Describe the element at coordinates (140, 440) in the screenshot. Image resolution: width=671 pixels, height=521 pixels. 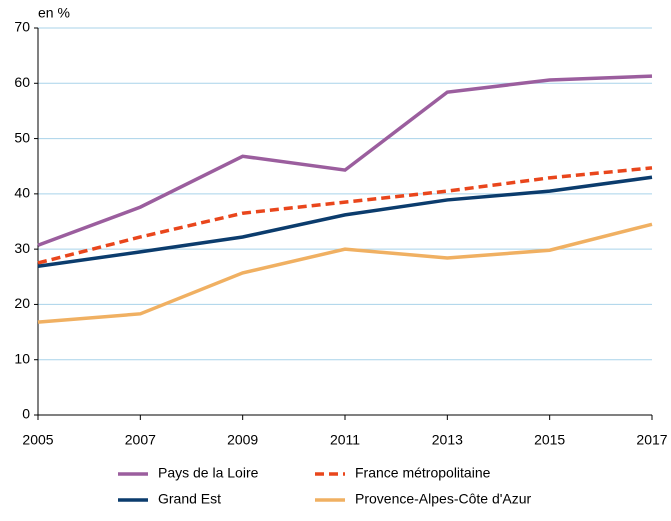
I see `x-tick-label: 2007` at that location.